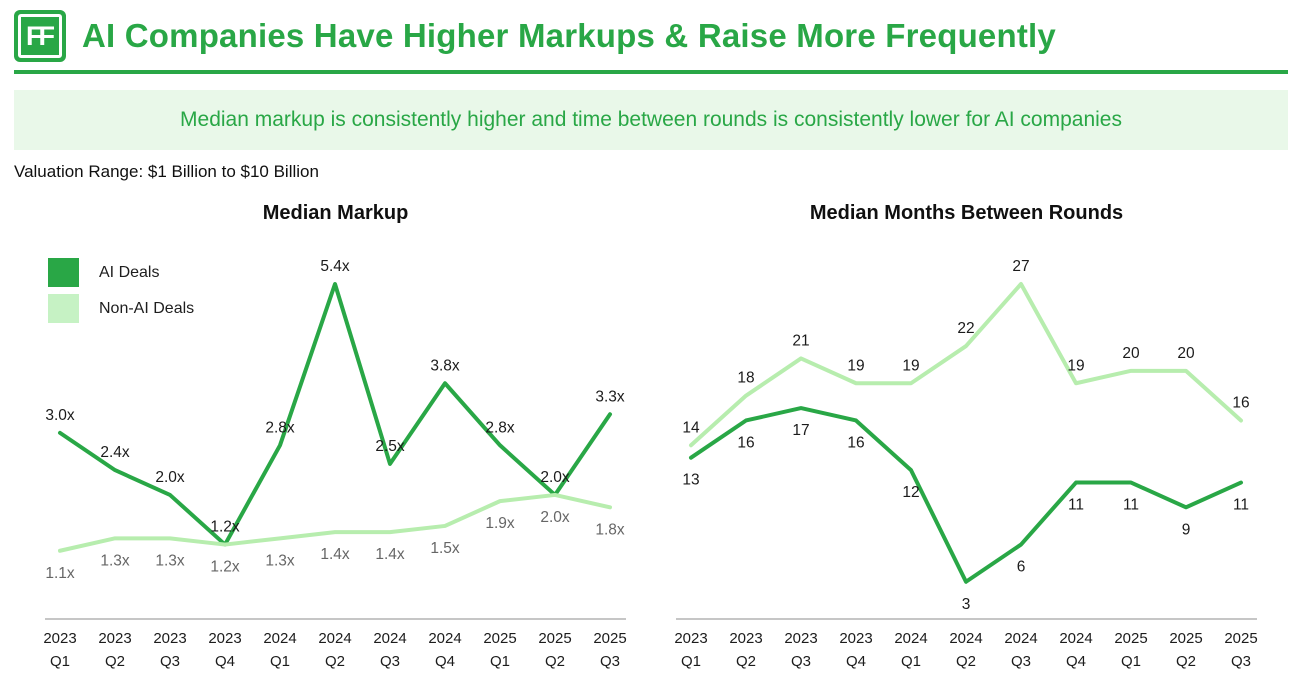 The image size is (1302, 698). What do you see at coordinates (691, 427) in the screenshot?
I see `svg-text: 14` at bounding box center [691, 427].